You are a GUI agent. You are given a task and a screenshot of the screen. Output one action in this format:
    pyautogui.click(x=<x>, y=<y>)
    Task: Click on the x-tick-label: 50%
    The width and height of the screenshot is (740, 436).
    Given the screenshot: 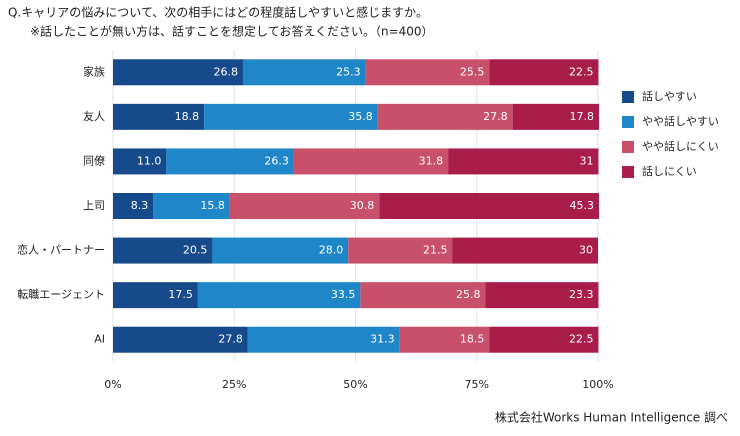 What is the action you would take?
    pyautogui.click(x=355, y=384)
    